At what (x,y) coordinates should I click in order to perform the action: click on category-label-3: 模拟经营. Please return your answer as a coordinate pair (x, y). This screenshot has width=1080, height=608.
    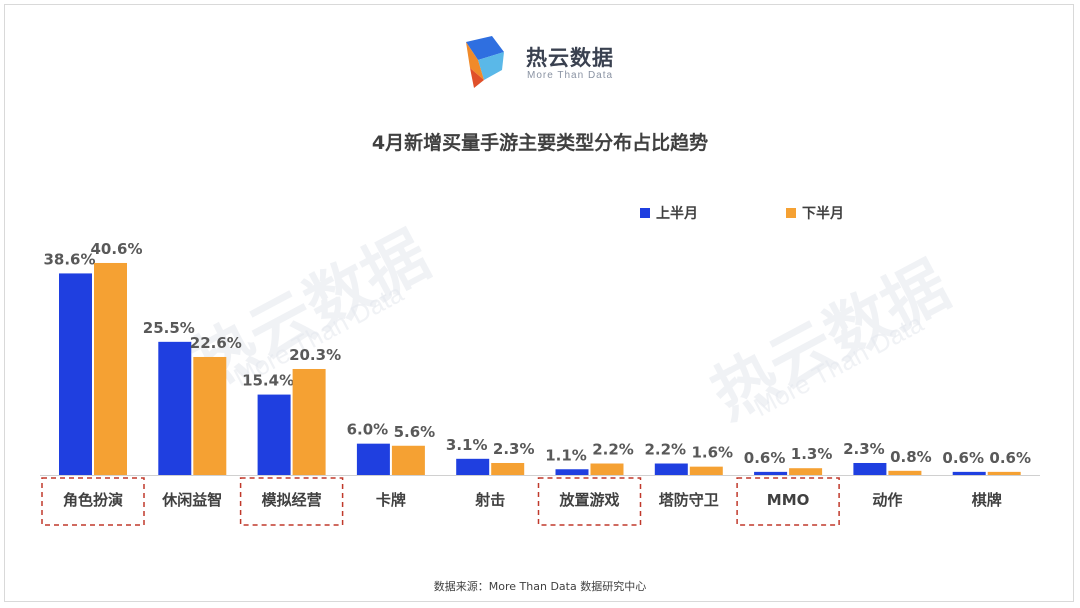
    Looking at the image, I should click on (292, 500).